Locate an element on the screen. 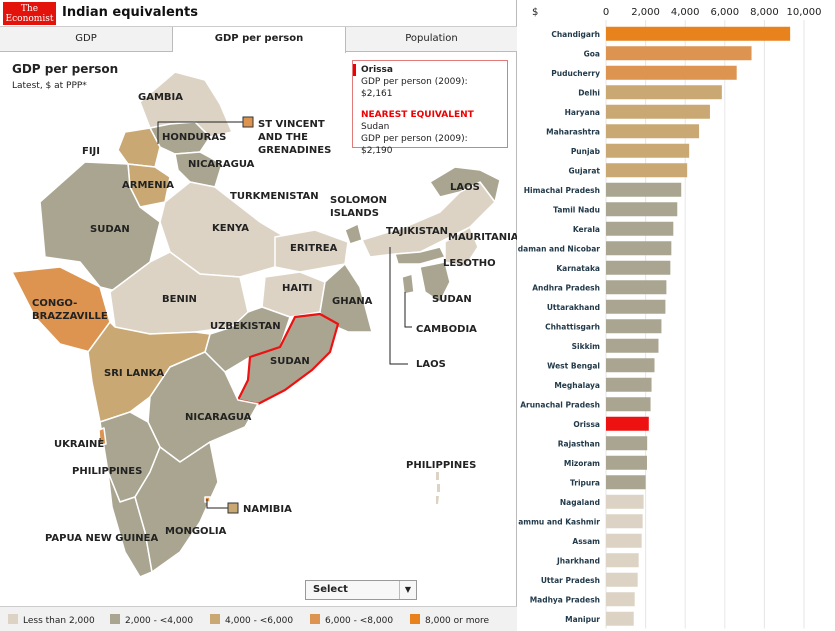 The height and width of the screenshot is (631, 835). category-label: Rajasthan is located at coordinates (579, 443).